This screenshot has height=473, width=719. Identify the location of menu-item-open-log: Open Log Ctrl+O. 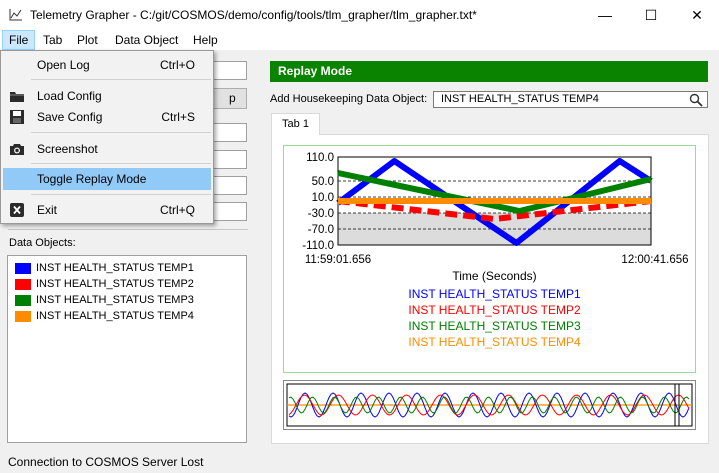
(107, 65).